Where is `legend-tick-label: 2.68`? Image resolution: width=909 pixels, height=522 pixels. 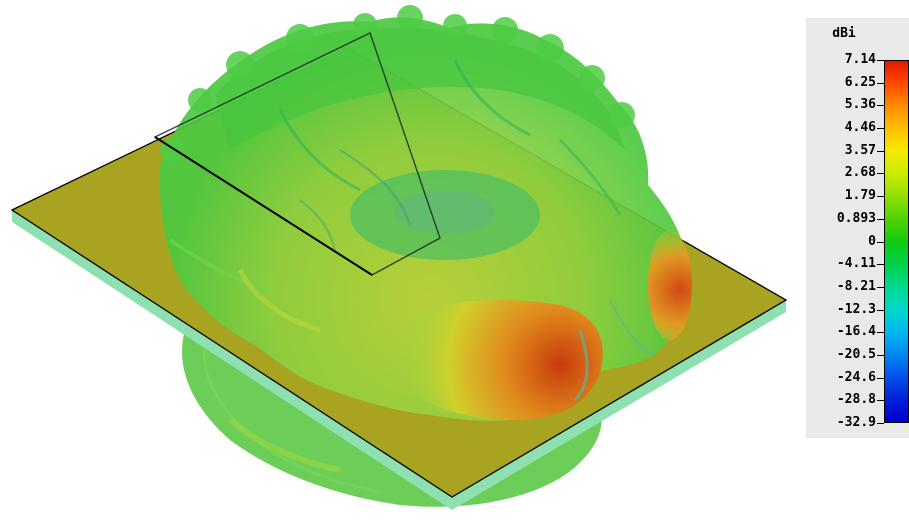
legend-tick-label: 2.68 is located at coordinates (860, 173).